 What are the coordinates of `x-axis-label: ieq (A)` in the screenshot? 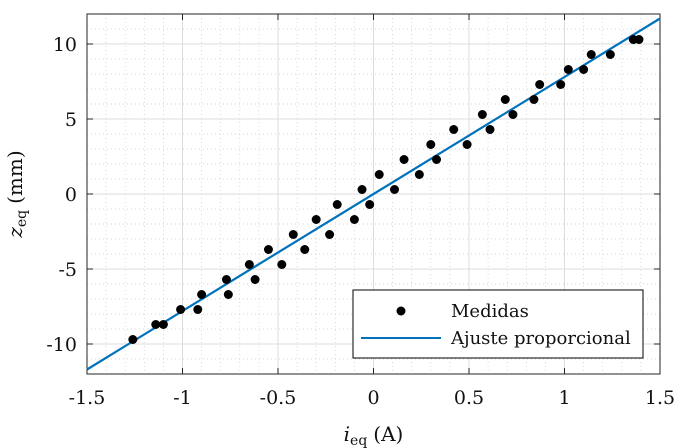 It's located at (374, 435).